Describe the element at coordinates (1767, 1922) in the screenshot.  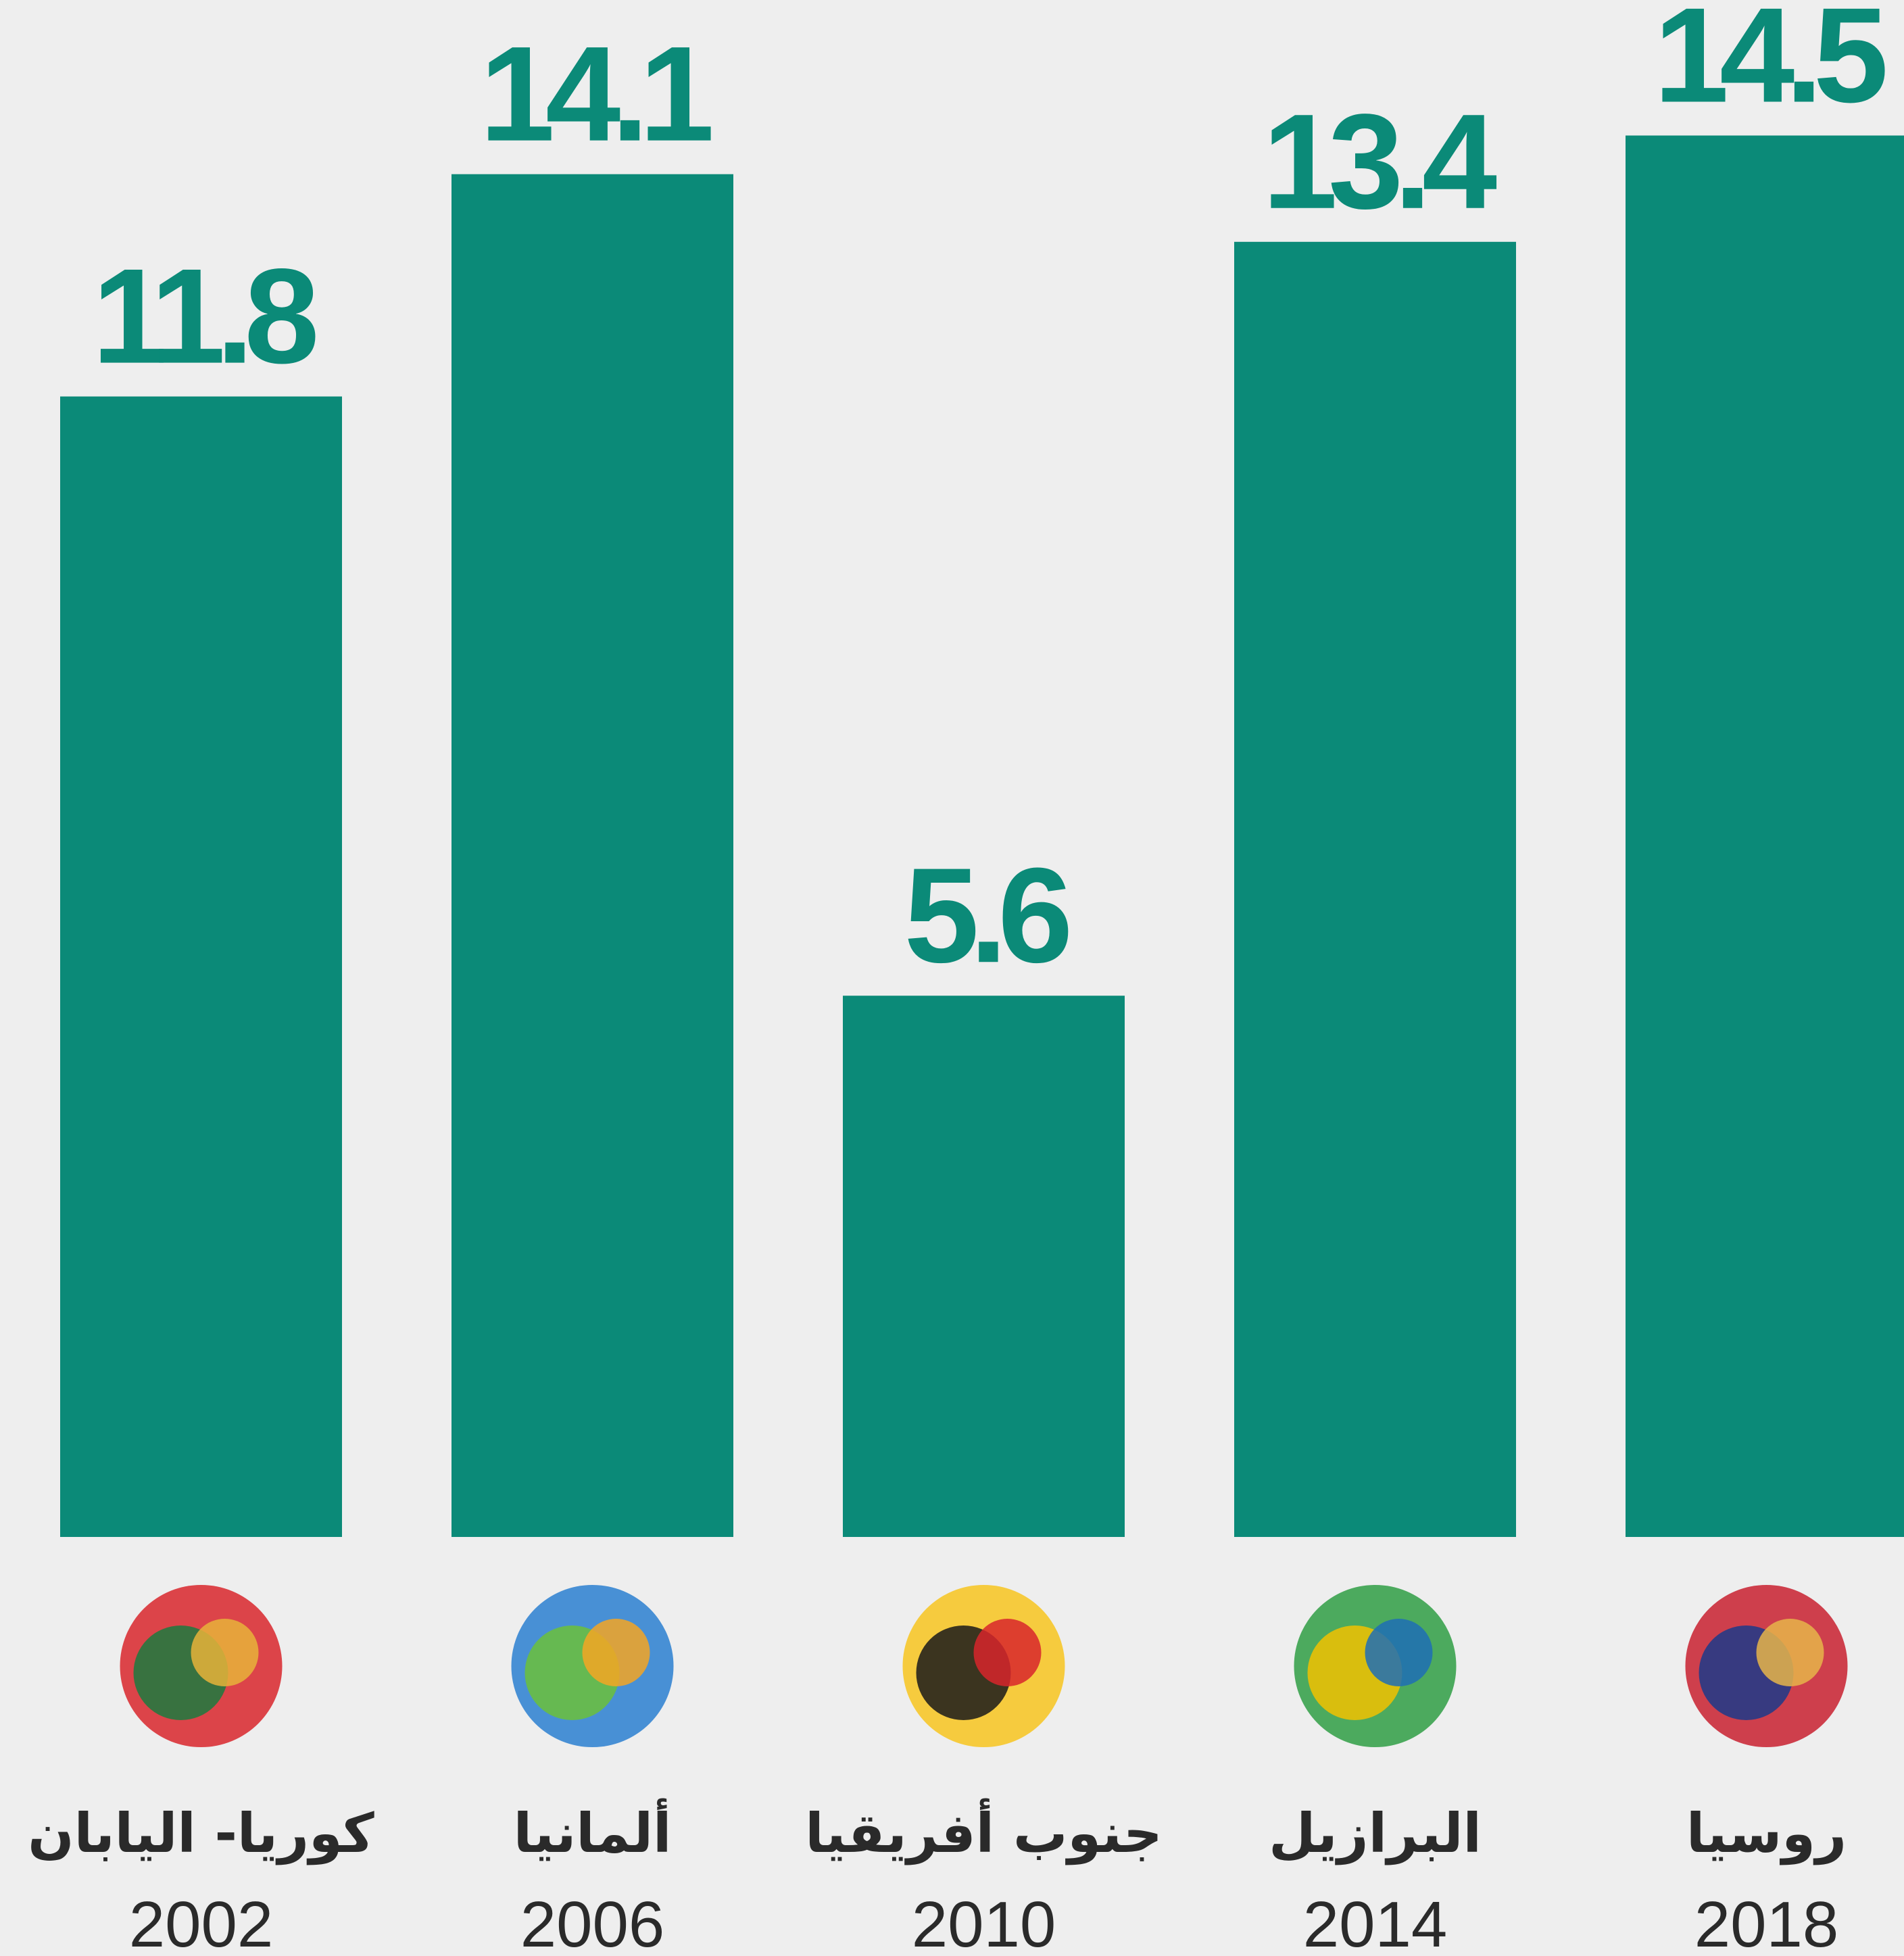
I see `year-label: 2018` at that location.